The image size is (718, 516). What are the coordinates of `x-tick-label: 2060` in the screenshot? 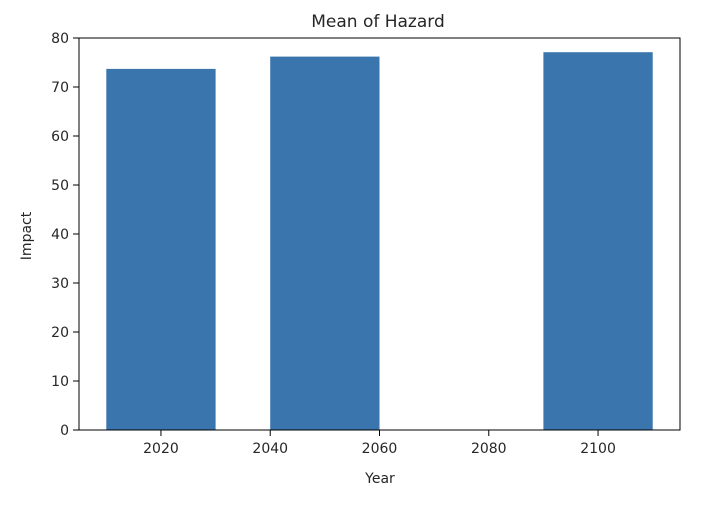 It's located at (380, 449).